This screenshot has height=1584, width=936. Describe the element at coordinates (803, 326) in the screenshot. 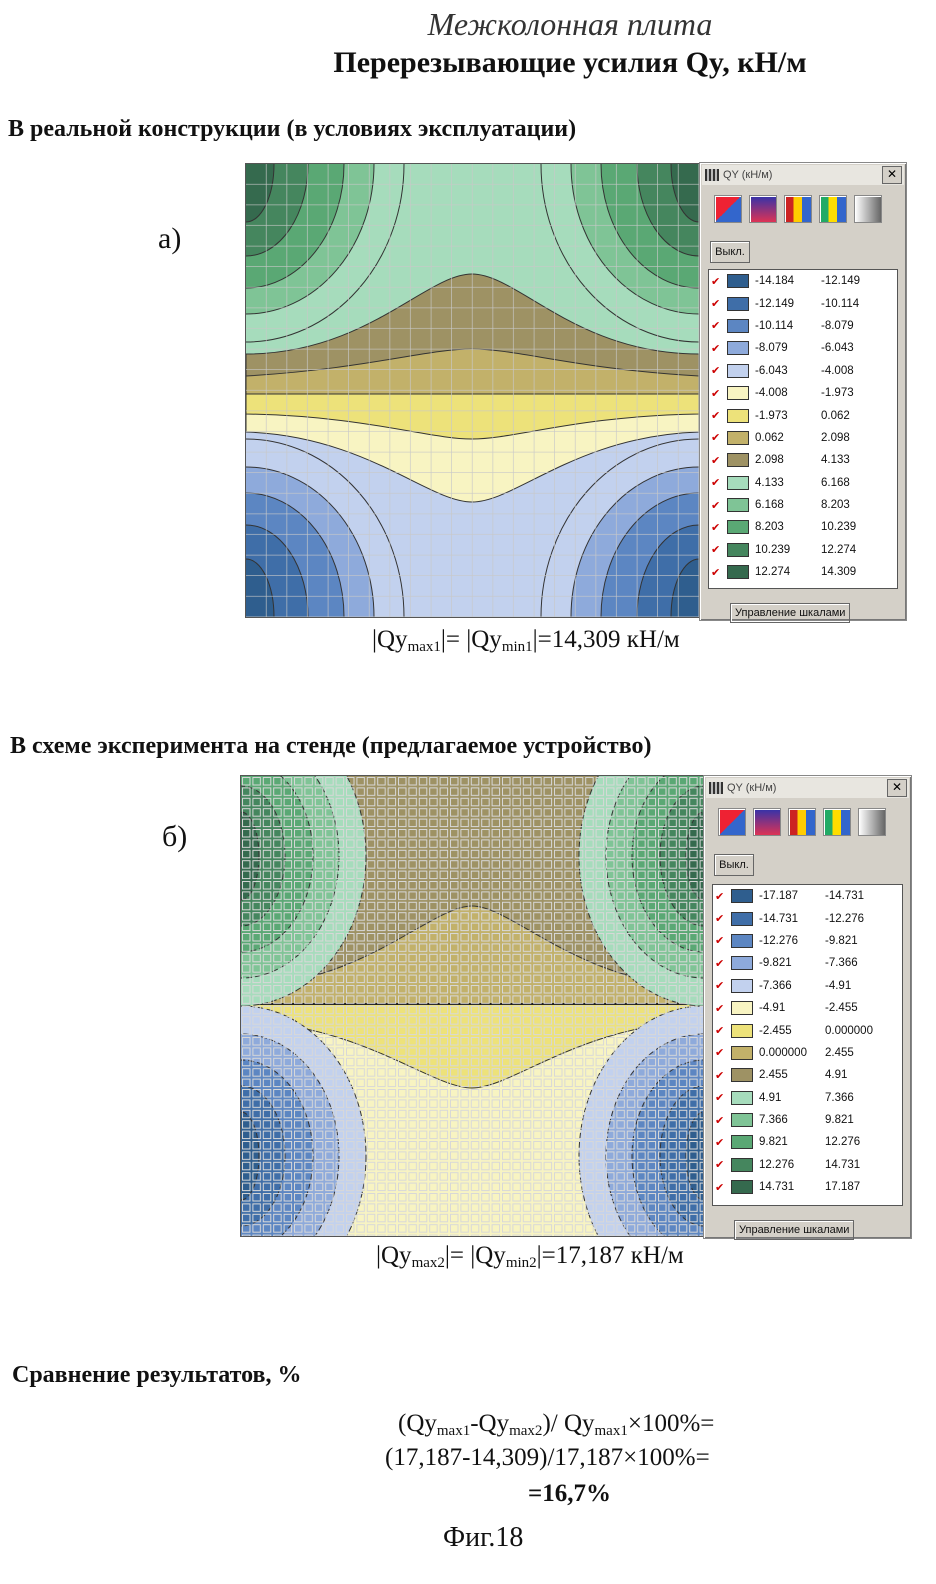

I see `legend-row: ✔-10.114-8.079` at that location.